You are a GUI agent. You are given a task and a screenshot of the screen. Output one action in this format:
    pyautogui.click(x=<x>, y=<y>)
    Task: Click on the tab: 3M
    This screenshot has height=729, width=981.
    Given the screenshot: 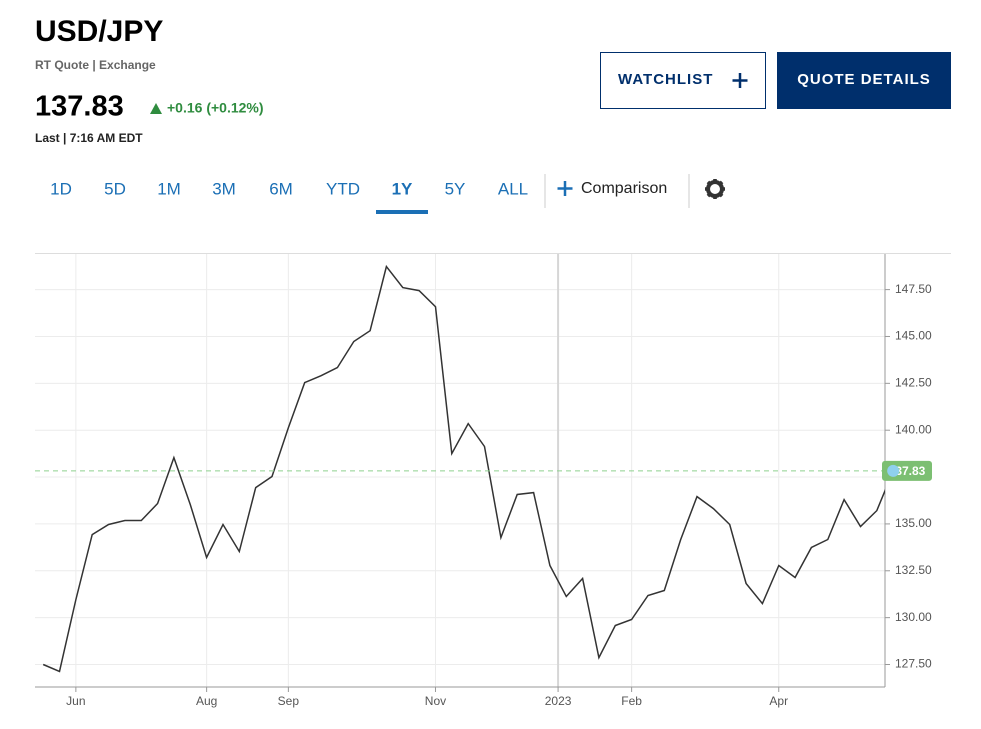 What is the action you would take?
    pyautogui.click(x=224, y=188)
    